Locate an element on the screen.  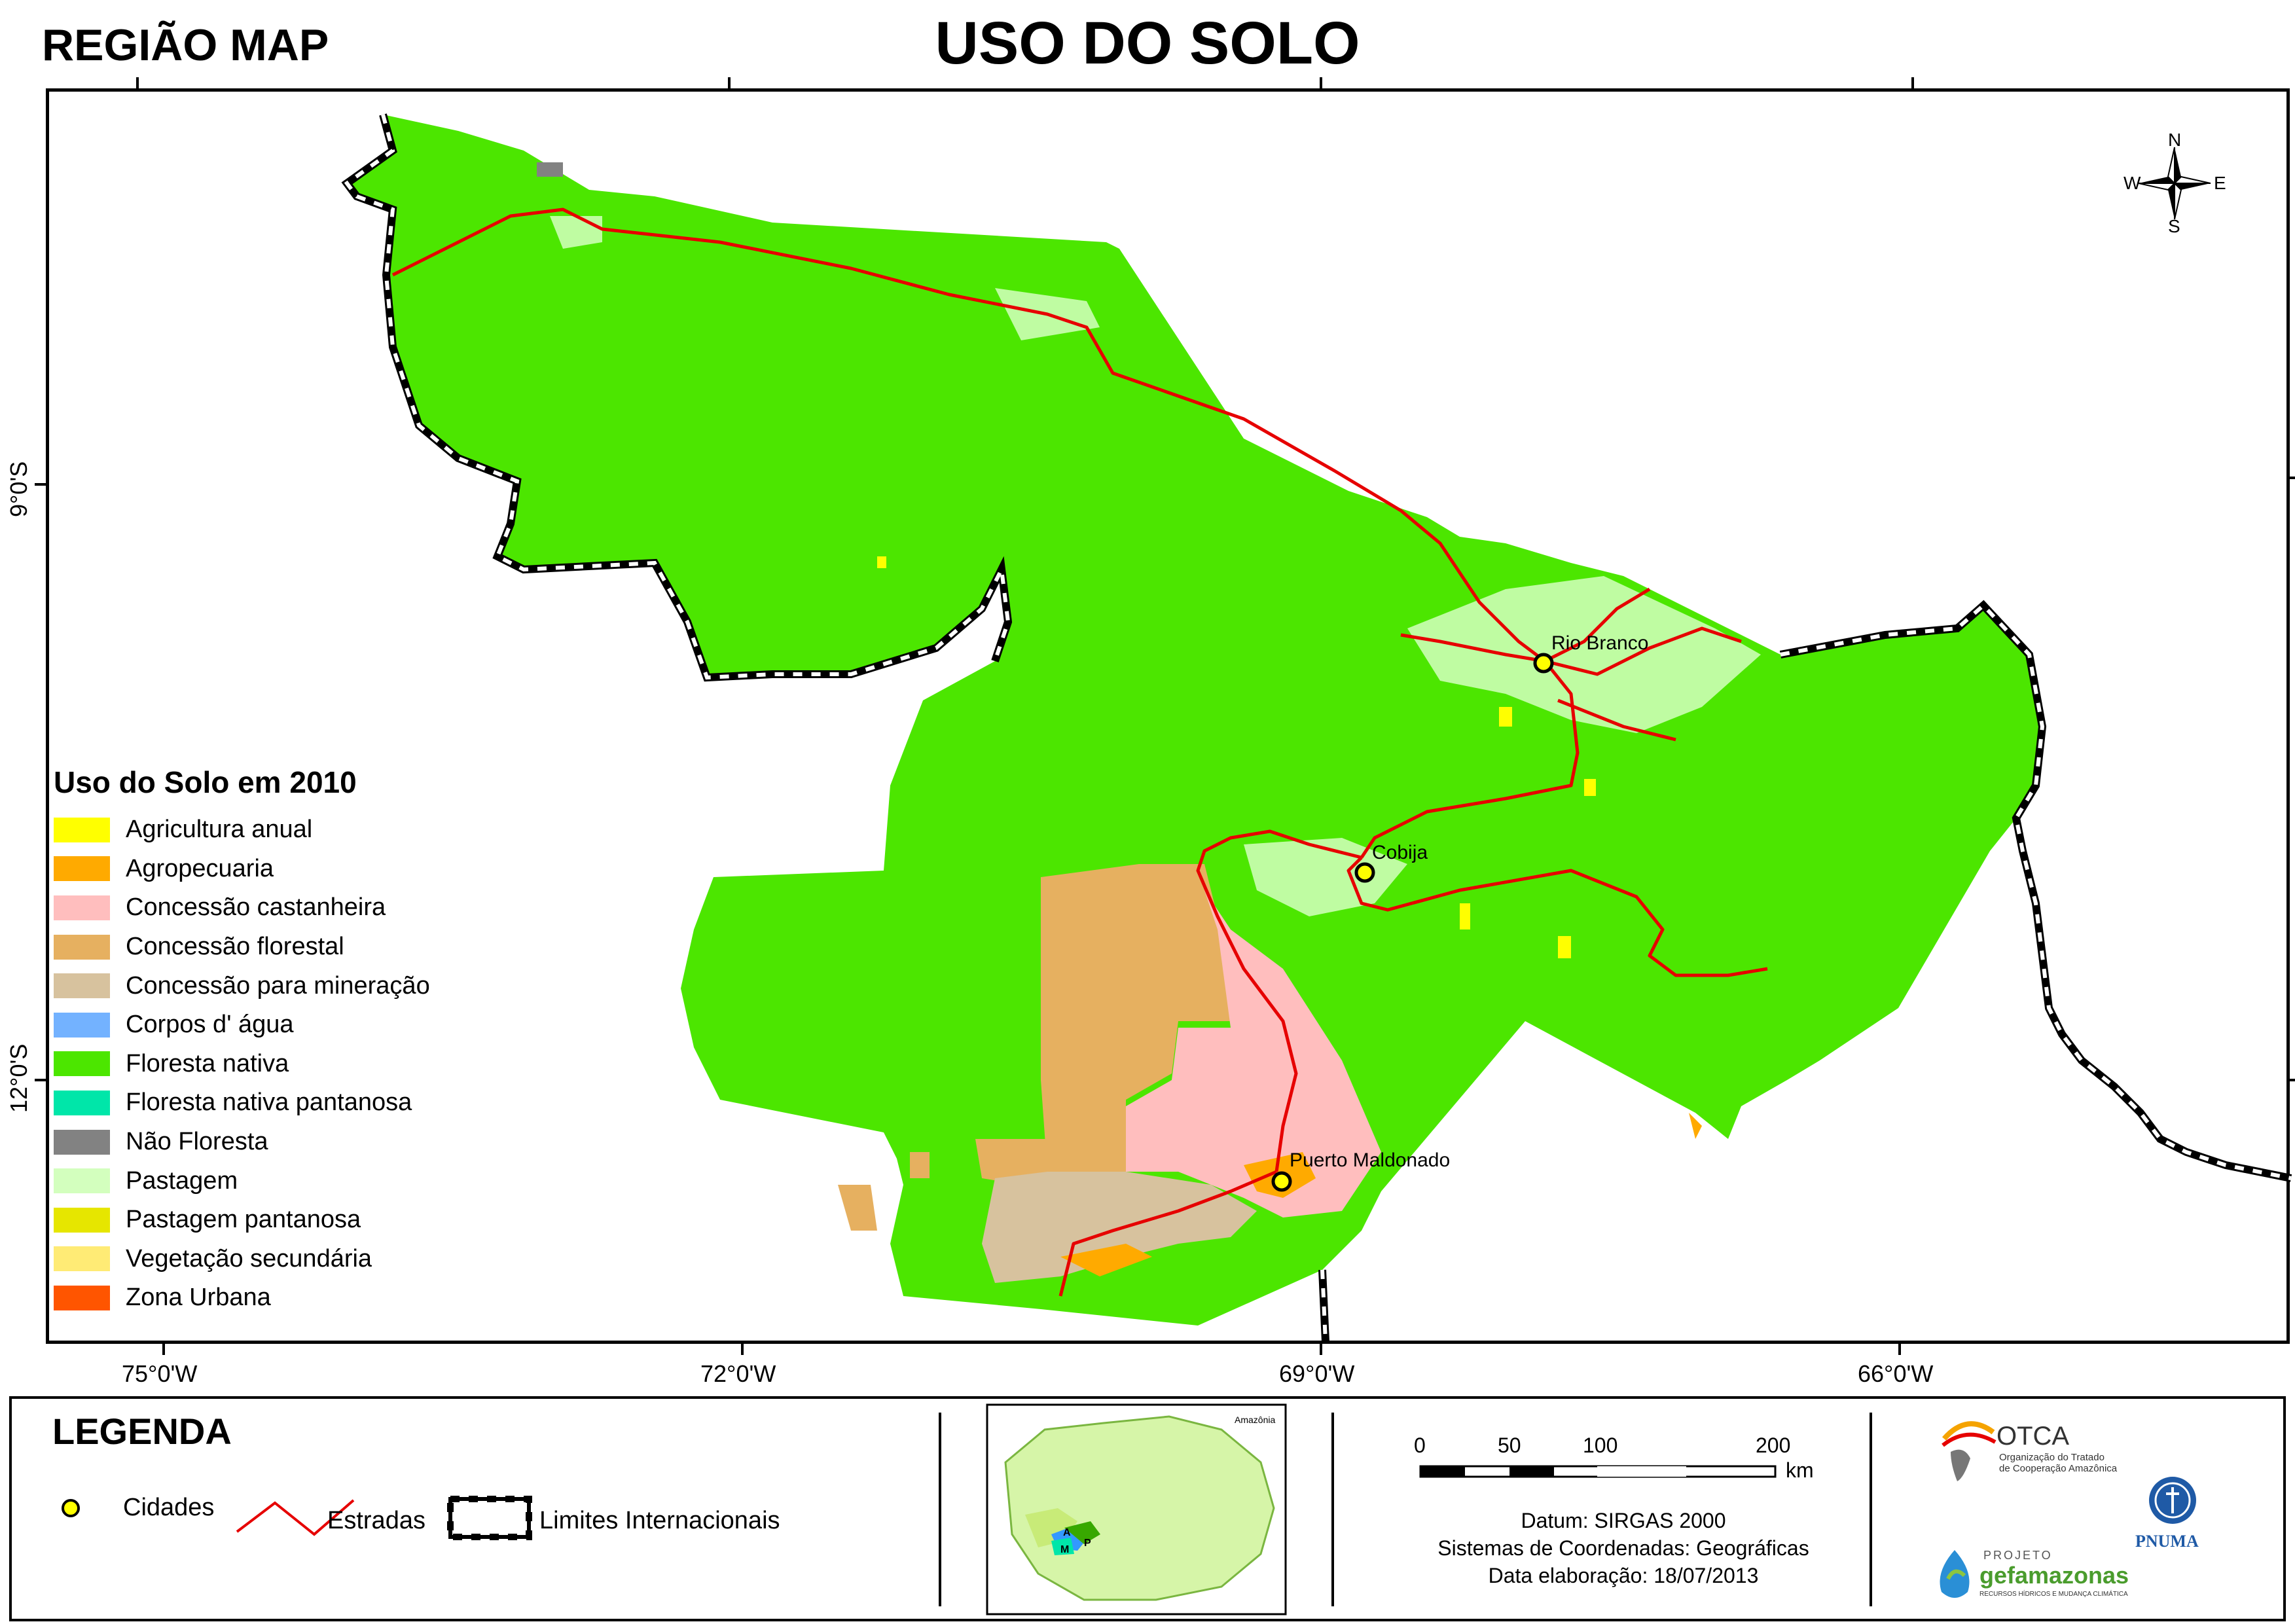
pnuma-name: PNUMA is located at coordinates (2167, 1541).